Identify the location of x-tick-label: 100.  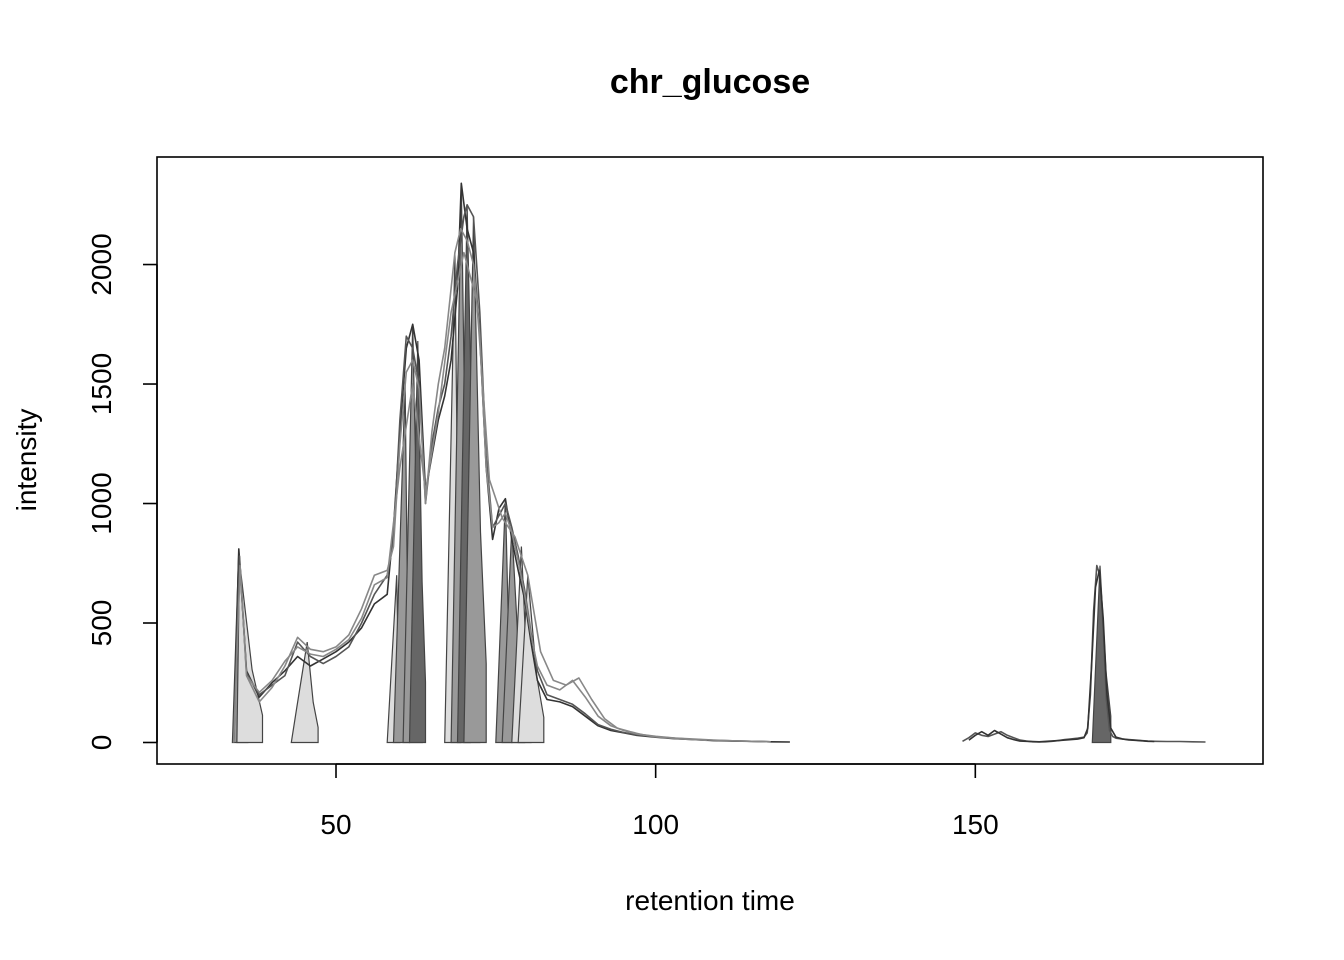
(655, 824).